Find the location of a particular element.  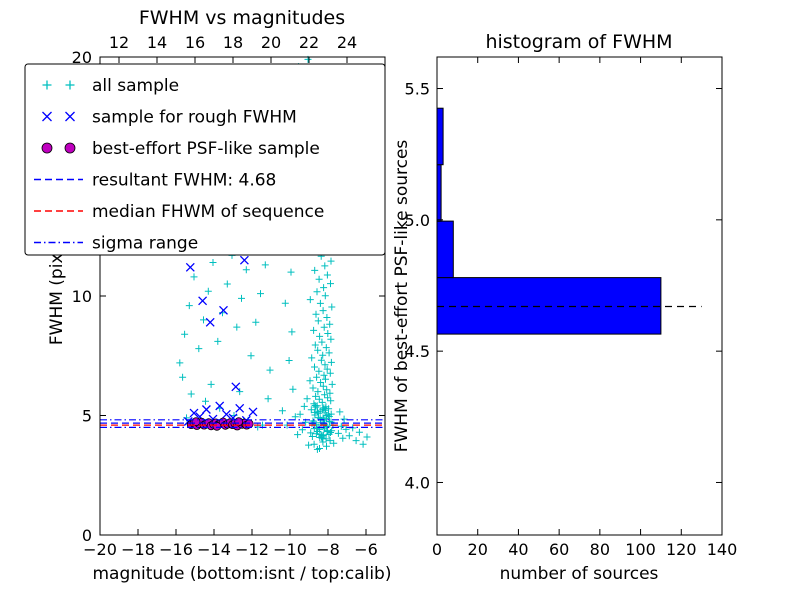

left-x-tick-label: −16 is located at coordinates (176, 549).